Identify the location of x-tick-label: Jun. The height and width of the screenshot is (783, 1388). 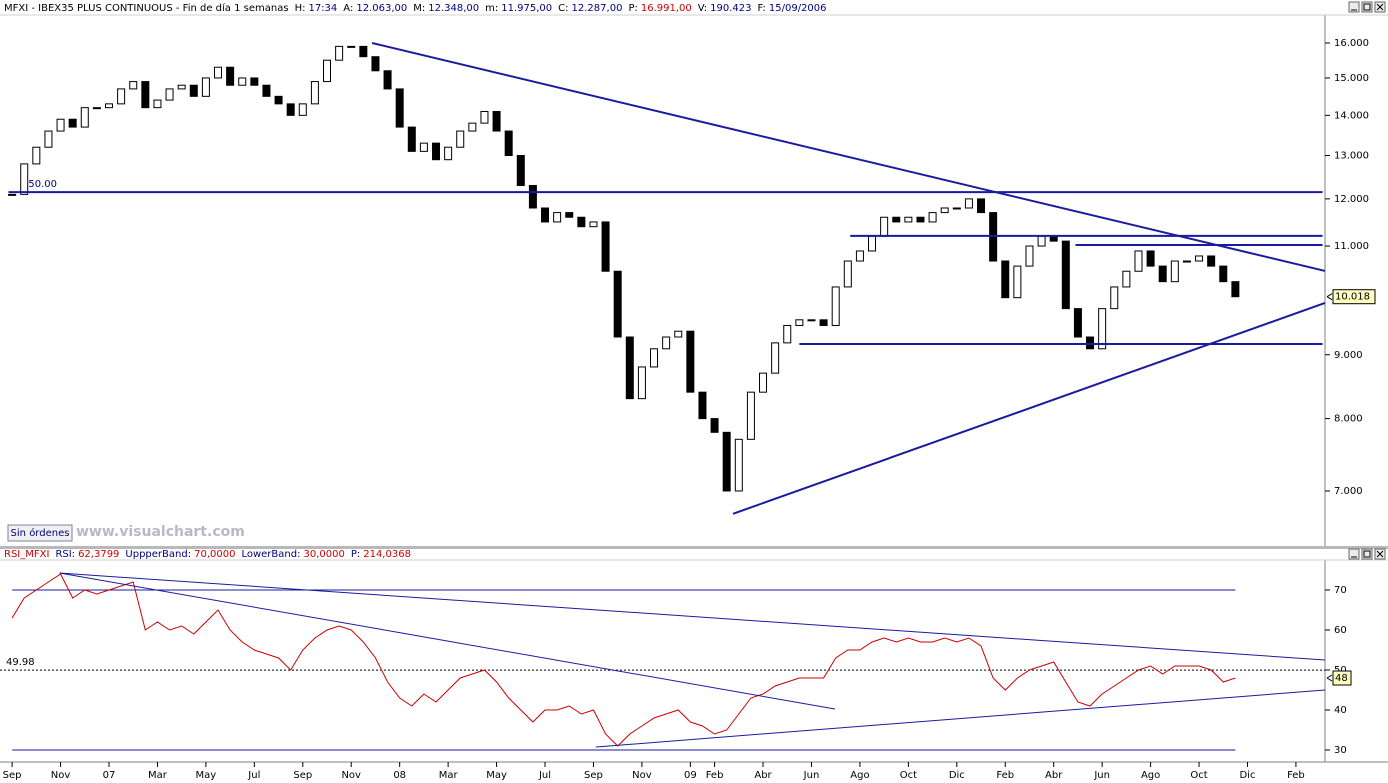
(811, 775).